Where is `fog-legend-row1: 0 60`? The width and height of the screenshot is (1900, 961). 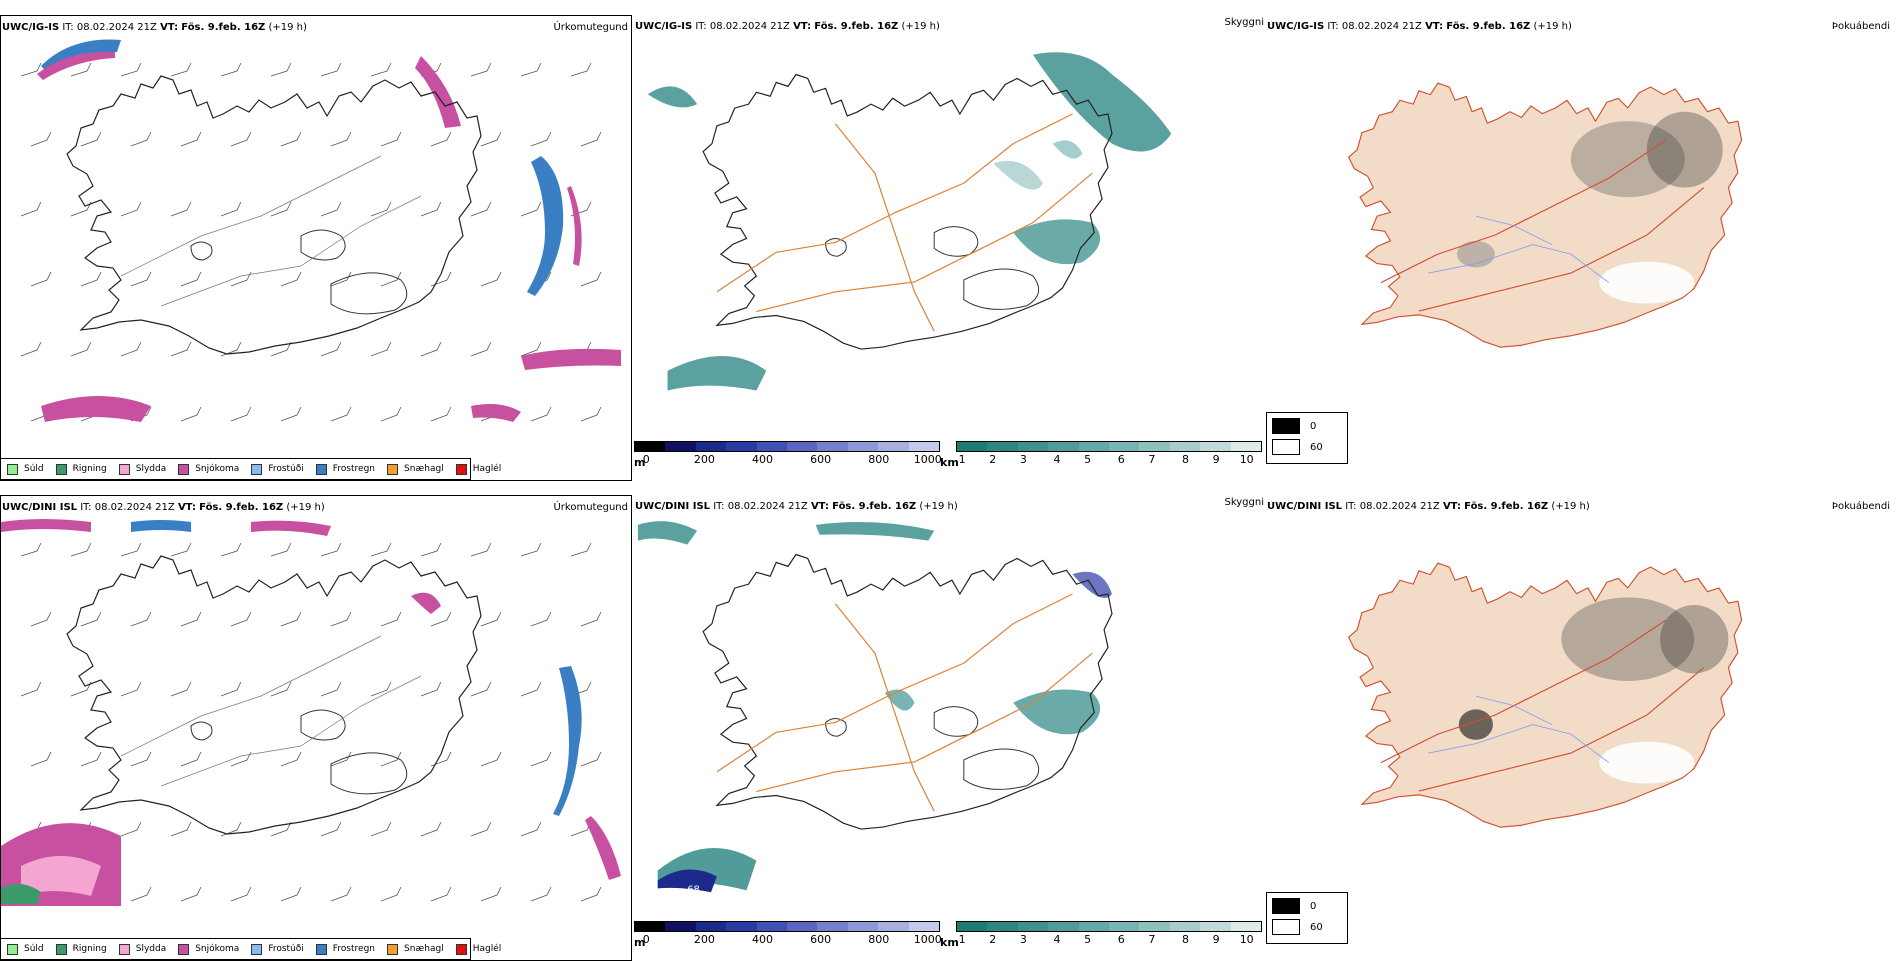
fog-legend-row1: 0 60 is located at coordinates (1307, 438).